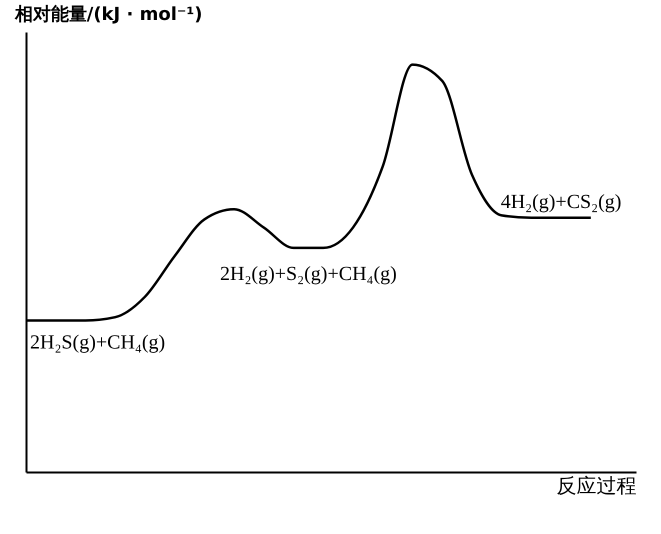 Image resolution: width=661 pixels, height=534 pixels. Describe the element at coordinates (561, 201) in the screenshot. I see `annotation: 4H₂(g)+CS₂(g)` at that location.